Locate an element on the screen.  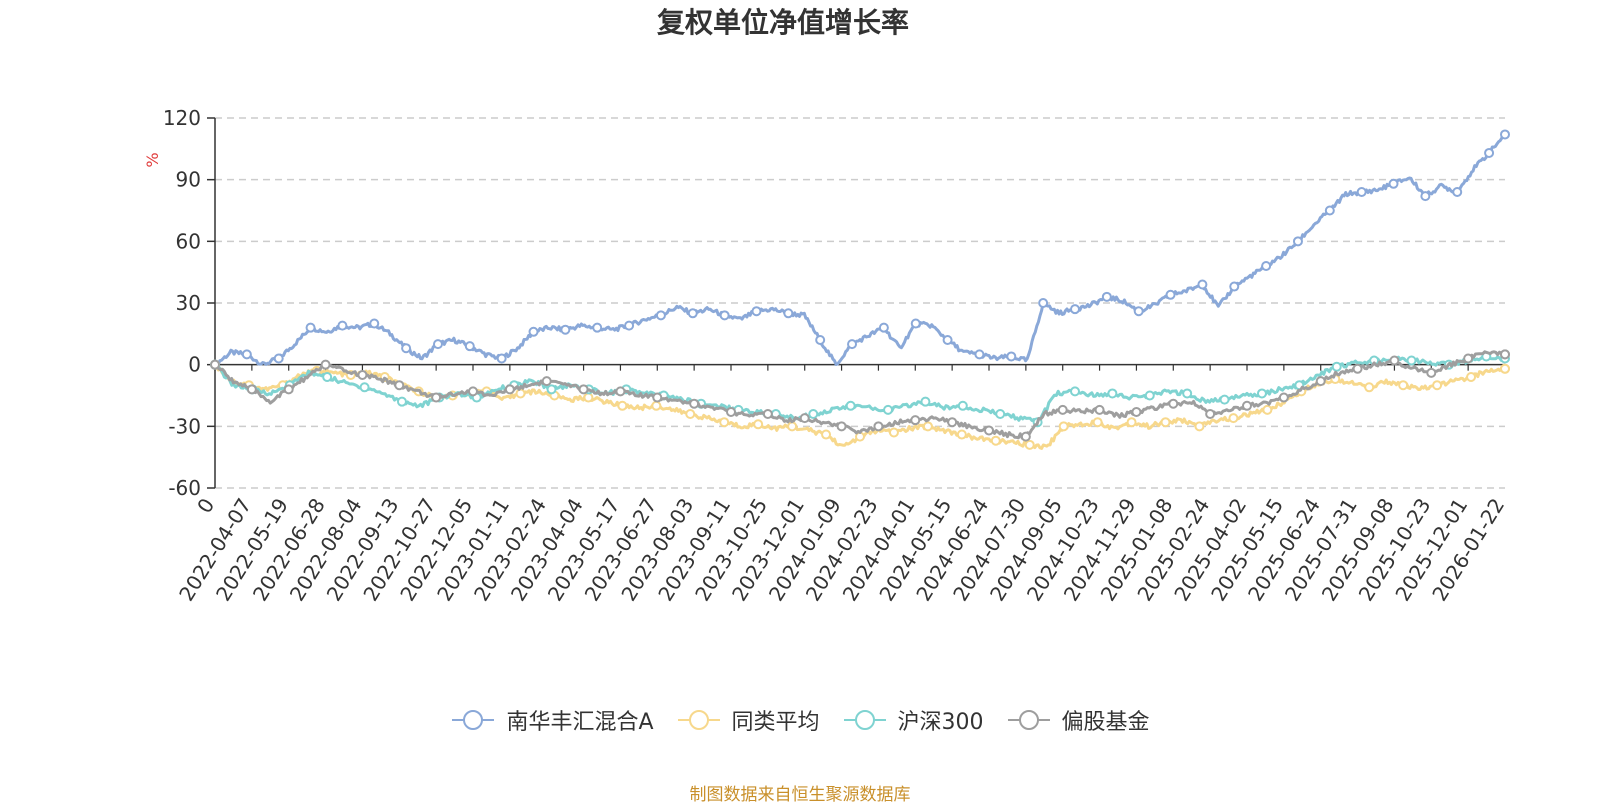
legend-label: 偏股基金 is located at coordinates (1105, 722).